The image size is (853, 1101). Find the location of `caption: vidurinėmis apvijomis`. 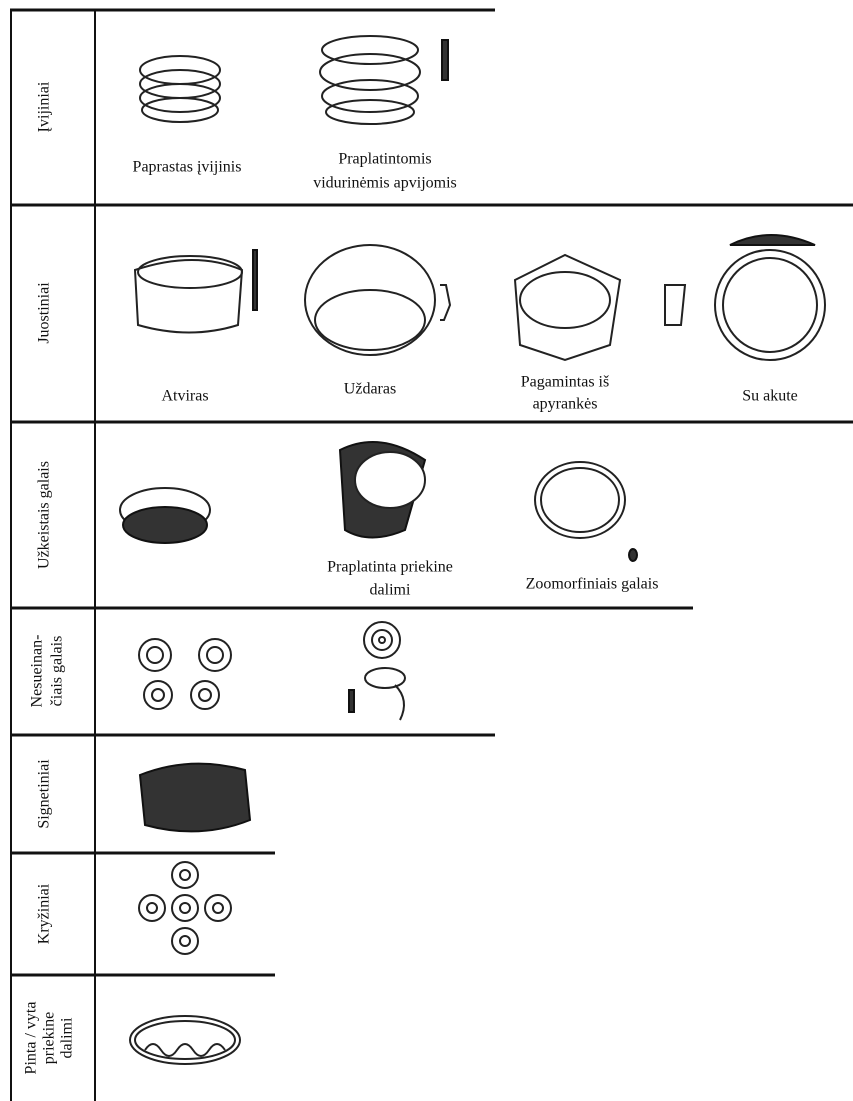

caption: vidurinėmis apvijomis is located at coordinates (385, 183).